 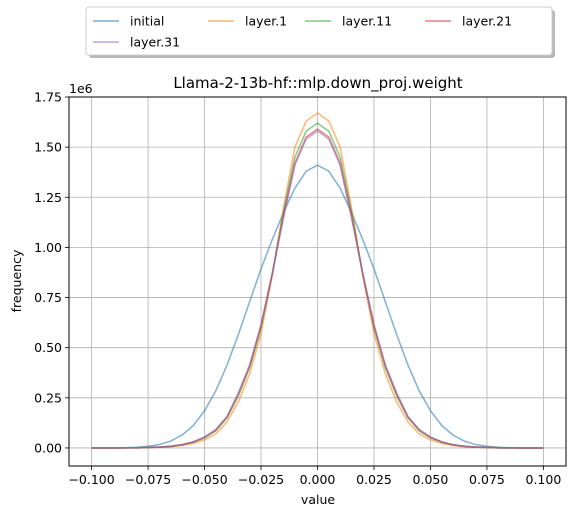 I want to click on legend-label: initial, so click(x=147, y=21).